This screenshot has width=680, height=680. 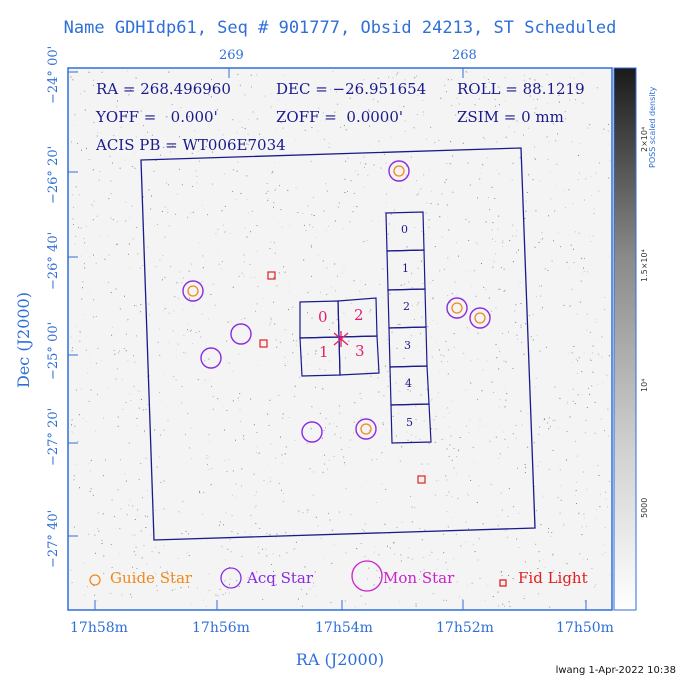 What do you see at coordinates (360, 351) in the screenshot?
I see `ccd-i-label: 3` at bounding box center [360, 351].